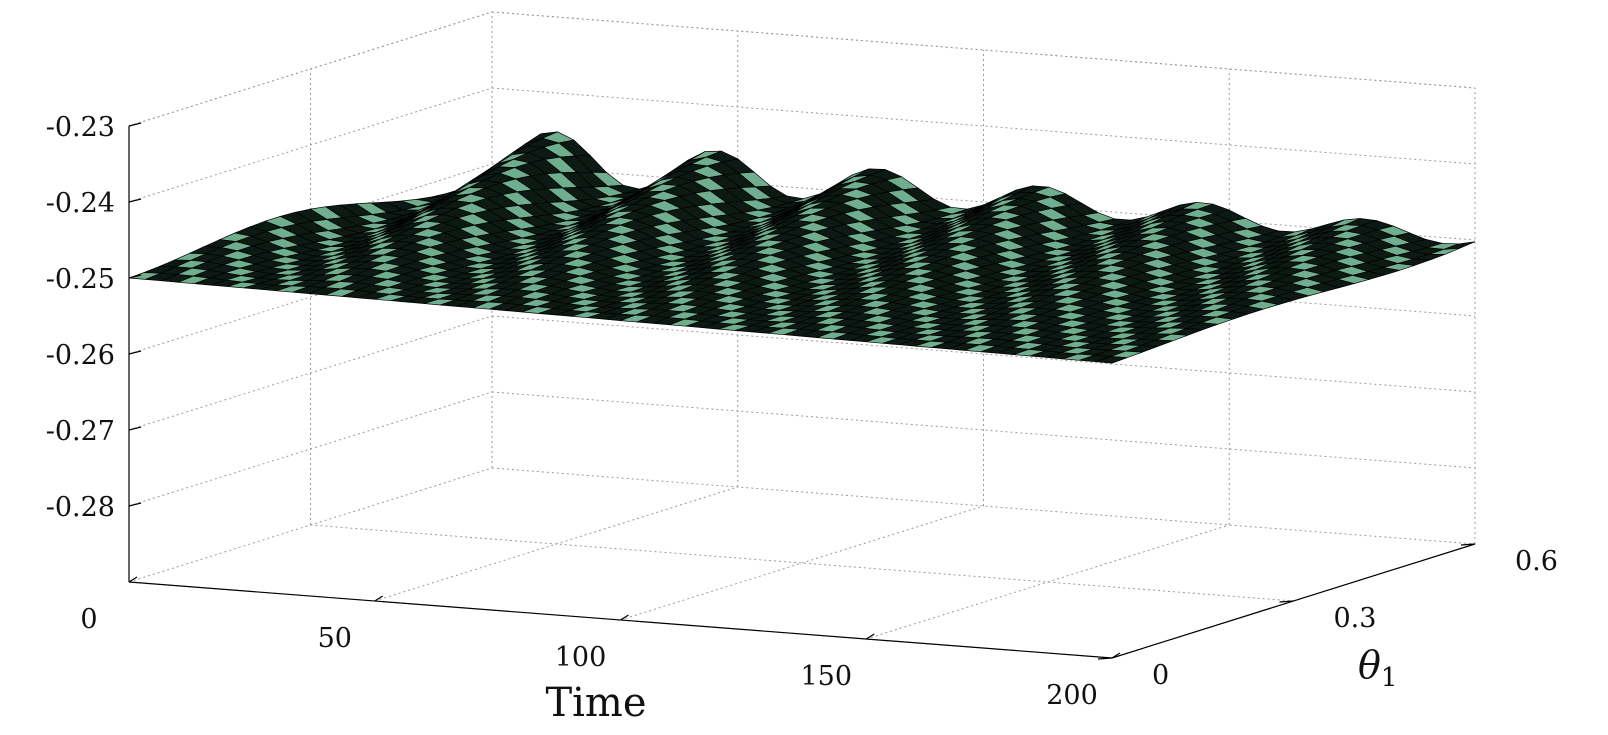 This screenshot has height=735, width=1608. What do you see at coordinates (80, 431) in the screenshot?
I see `z-tick-label: -0.27` at bounding box center [80, 431].